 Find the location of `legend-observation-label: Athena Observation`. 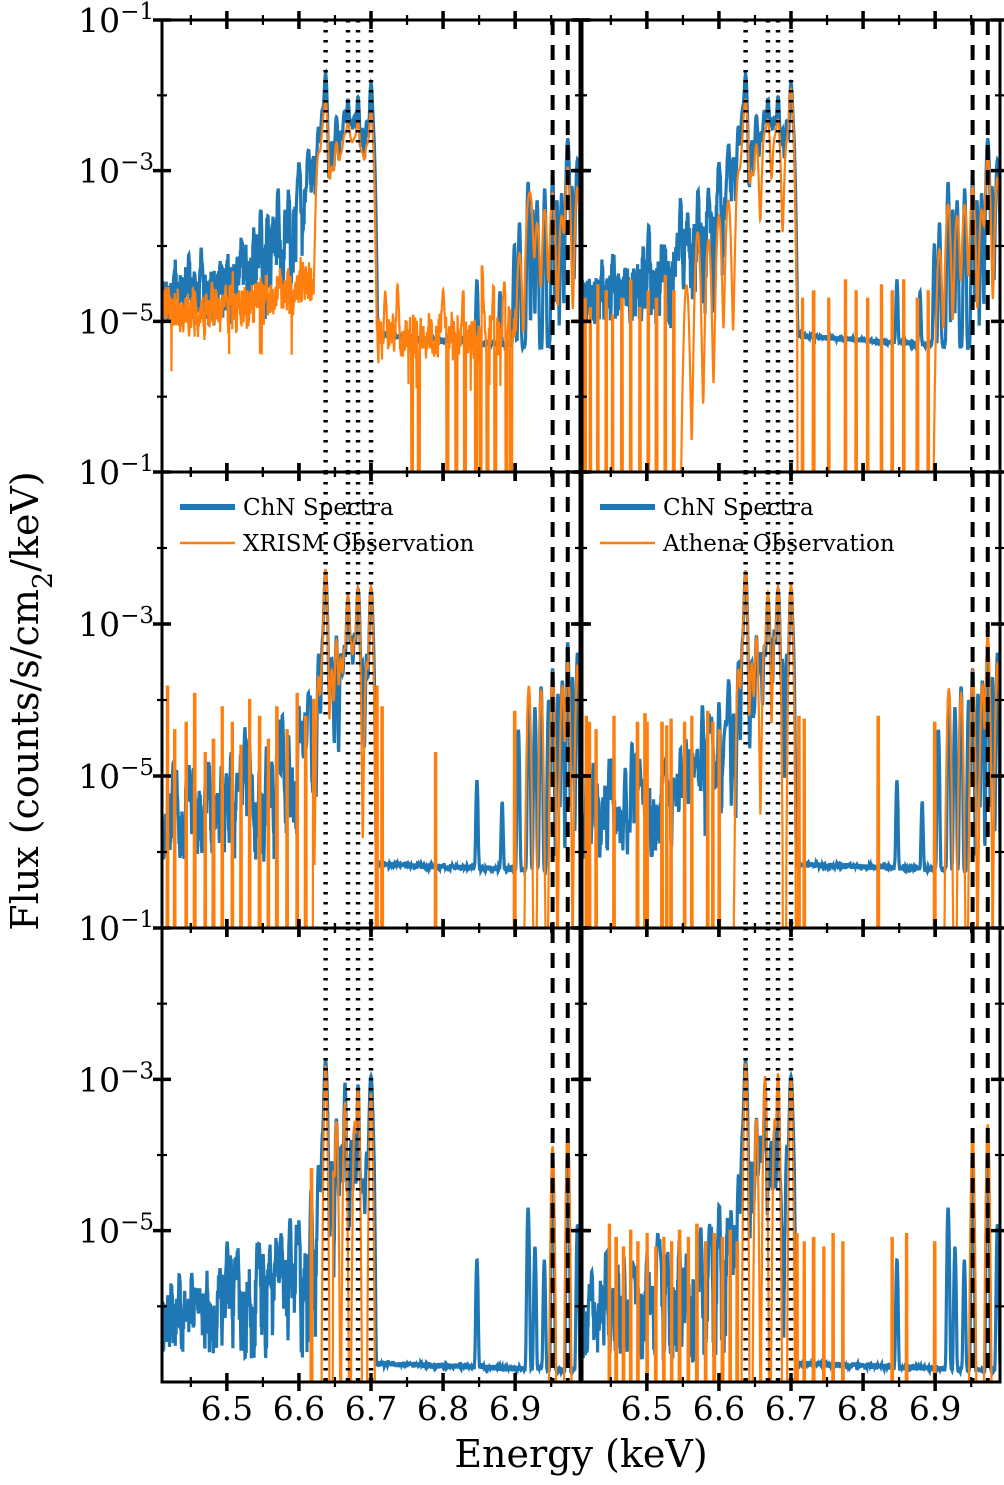

legend-observation-label: Athena Observation is located at coordinates (778, 544).